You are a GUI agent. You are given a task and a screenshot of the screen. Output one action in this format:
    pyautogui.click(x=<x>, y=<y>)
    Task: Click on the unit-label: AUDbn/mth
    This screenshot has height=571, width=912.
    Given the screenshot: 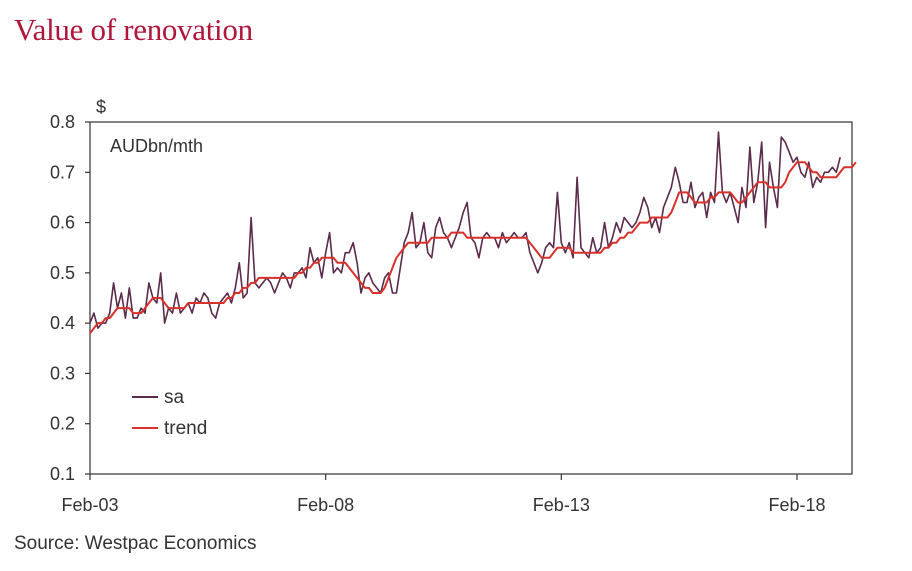 What is the action you would take?
    pyautogui.click(x=156, y=146)
    